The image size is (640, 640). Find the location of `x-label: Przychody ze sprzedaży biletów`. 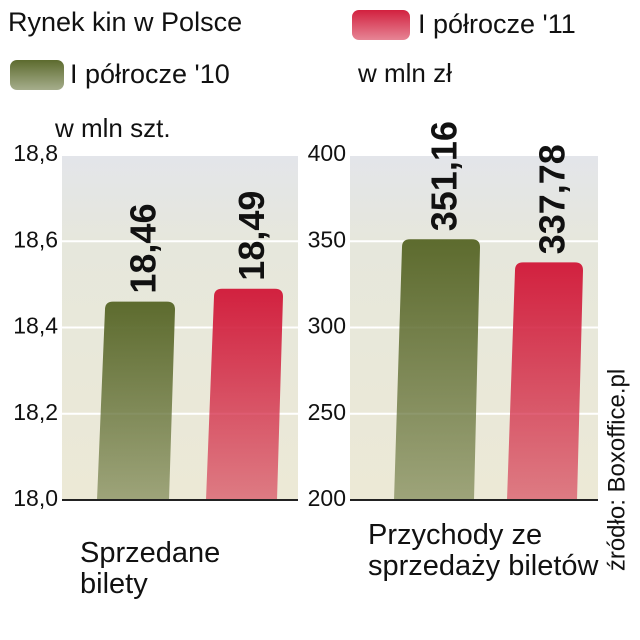

x-label: Przychody ze sprzedaży biletów is located at coordinates (483, 550).